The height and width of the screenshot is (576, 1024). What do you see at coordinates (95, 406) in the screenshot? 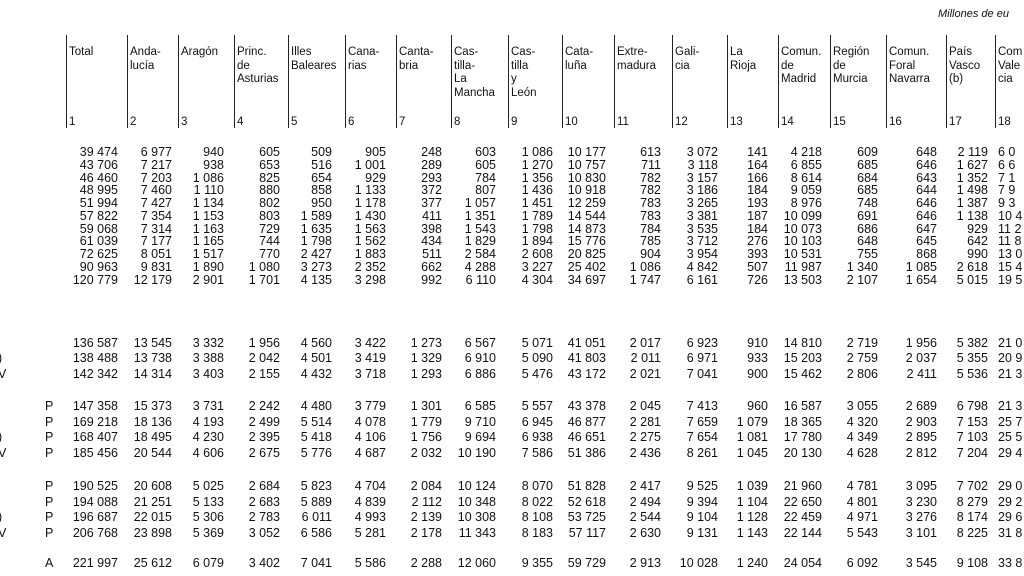
I see `table-cell: 147 358` at bounding box center [95, 406].